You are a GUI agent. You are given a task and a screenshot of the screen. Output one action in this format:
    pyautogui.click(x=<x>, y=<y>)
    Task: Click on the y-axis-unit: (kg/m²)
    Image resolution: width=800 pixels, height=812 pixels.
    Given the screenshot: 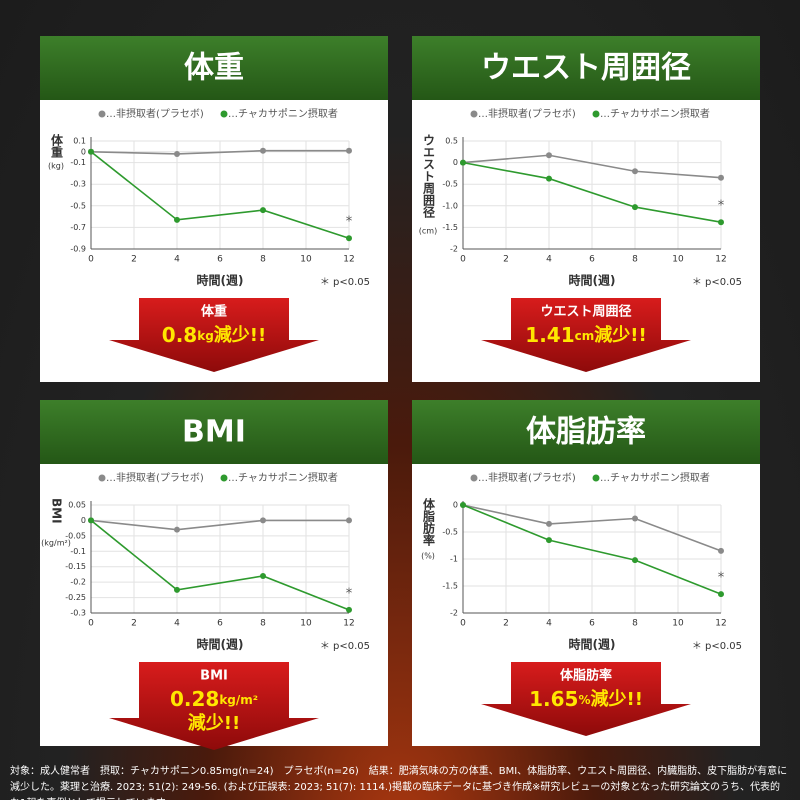 What is the action you would take?
    pyautogui.click(x=56, y=543)
    